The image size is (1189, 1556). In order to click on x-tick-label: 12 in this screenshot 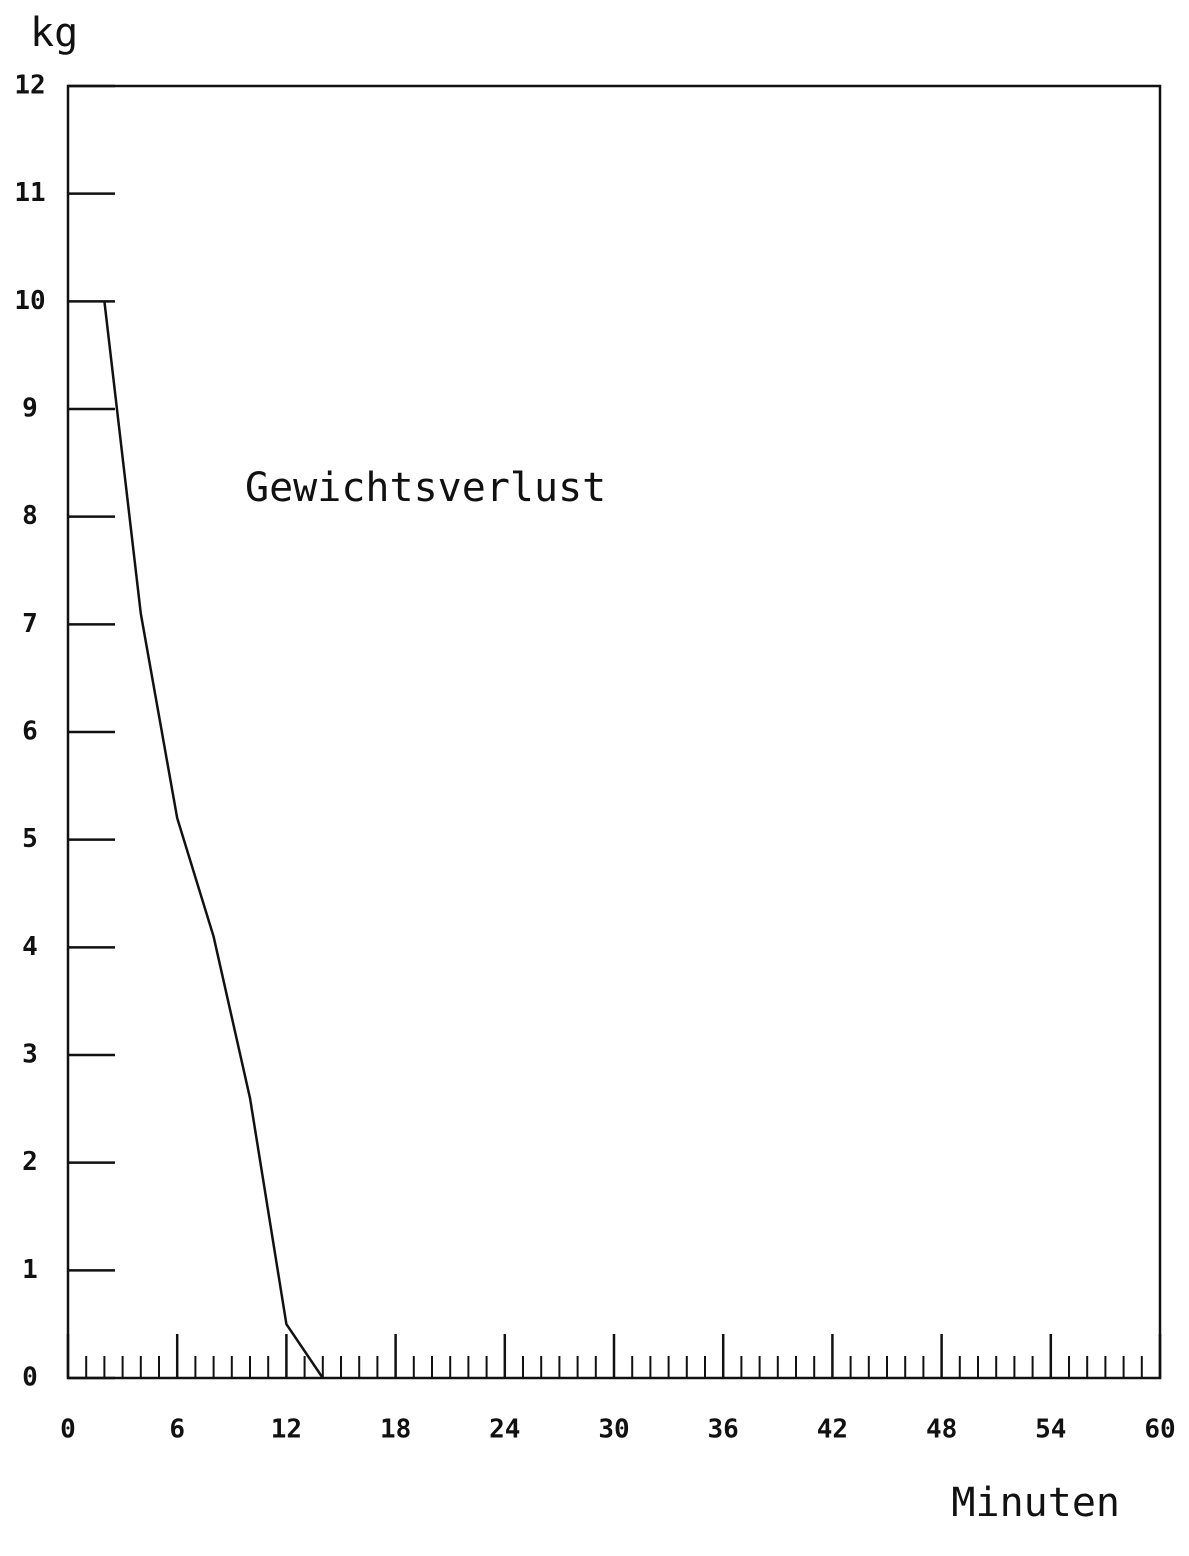, I will do `click(286, 1430)`.